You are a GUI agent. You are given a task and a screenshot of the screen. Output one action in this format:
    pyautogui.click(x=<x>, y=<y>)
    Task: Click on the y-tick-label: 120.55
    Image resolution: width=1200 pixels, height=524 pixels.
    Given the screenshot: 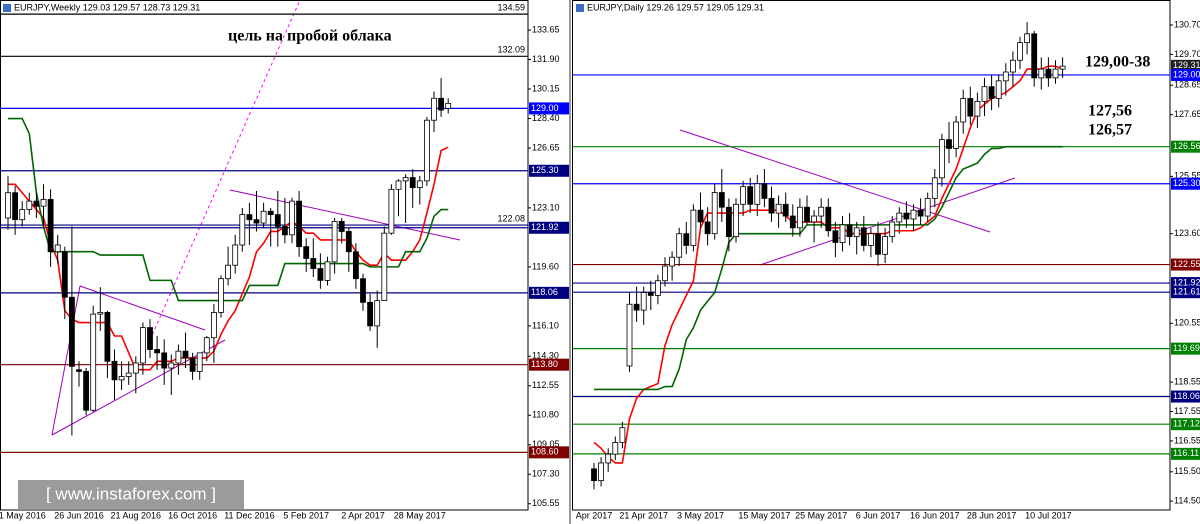 What is the action you would take?
    pyautogui.click(x=1187, y=323)
    